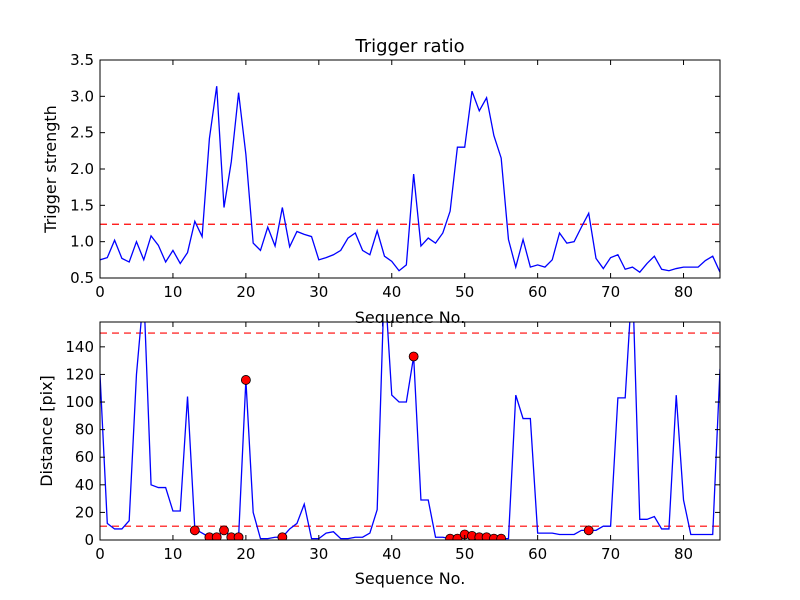 This screenshot has height=600, width=800. What do you see at coordinates (172, 554) in the screenshot?
I see `bottom-x-tick-label: 10` at bounding box center [172, 554].